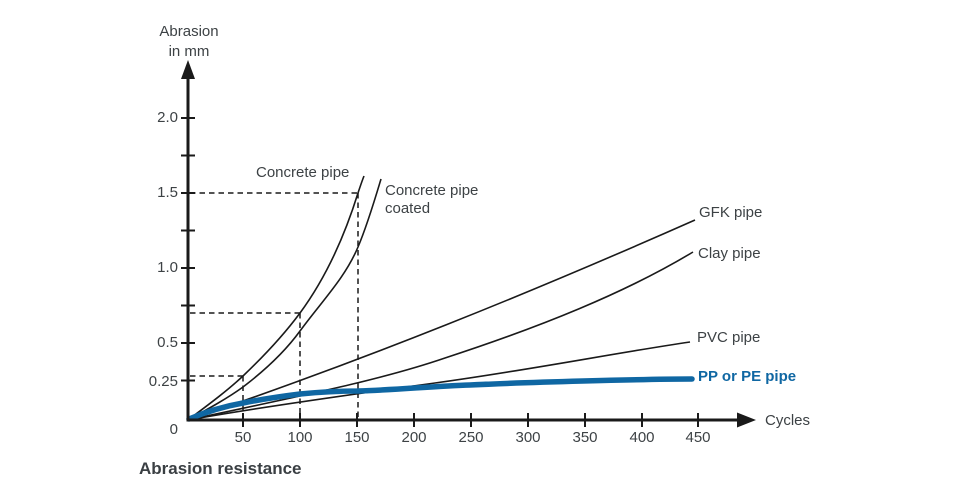 This screenshot has height=500, width=960. What do you see at coordinates (220, 468) in the screenshot?
I see `figure-title: Abrasion resistance` at bounding box center [220, 468].